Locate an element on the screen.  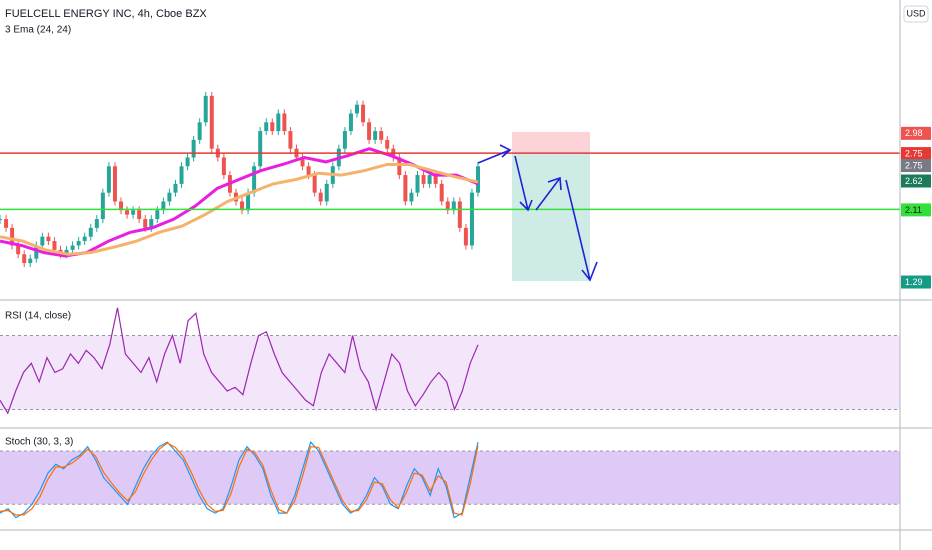
reward-zone is located at coordinates (551, 217).